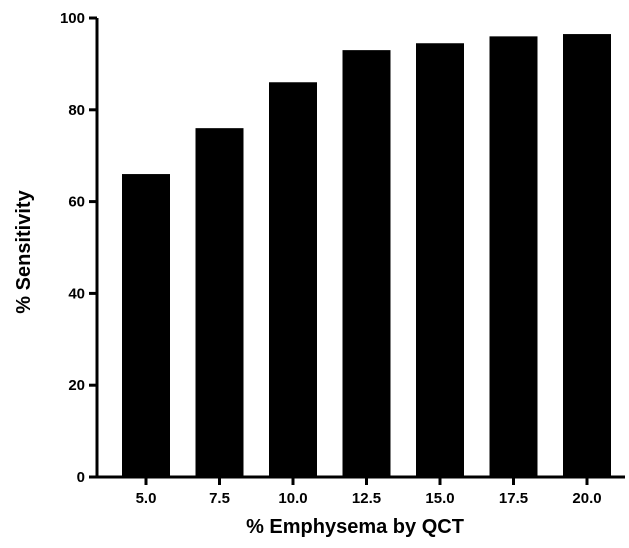 Image resolution: width=629 pixels, height=548 pixels. I want to click on bar-20.0, so click(587, 255).